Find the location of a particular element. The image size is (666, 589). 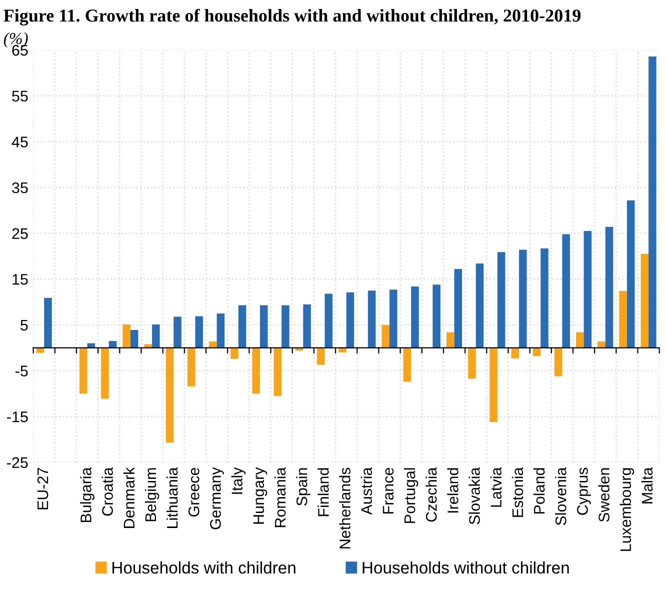

x-tick-label: Denmark is located at coordinates (129, 497).